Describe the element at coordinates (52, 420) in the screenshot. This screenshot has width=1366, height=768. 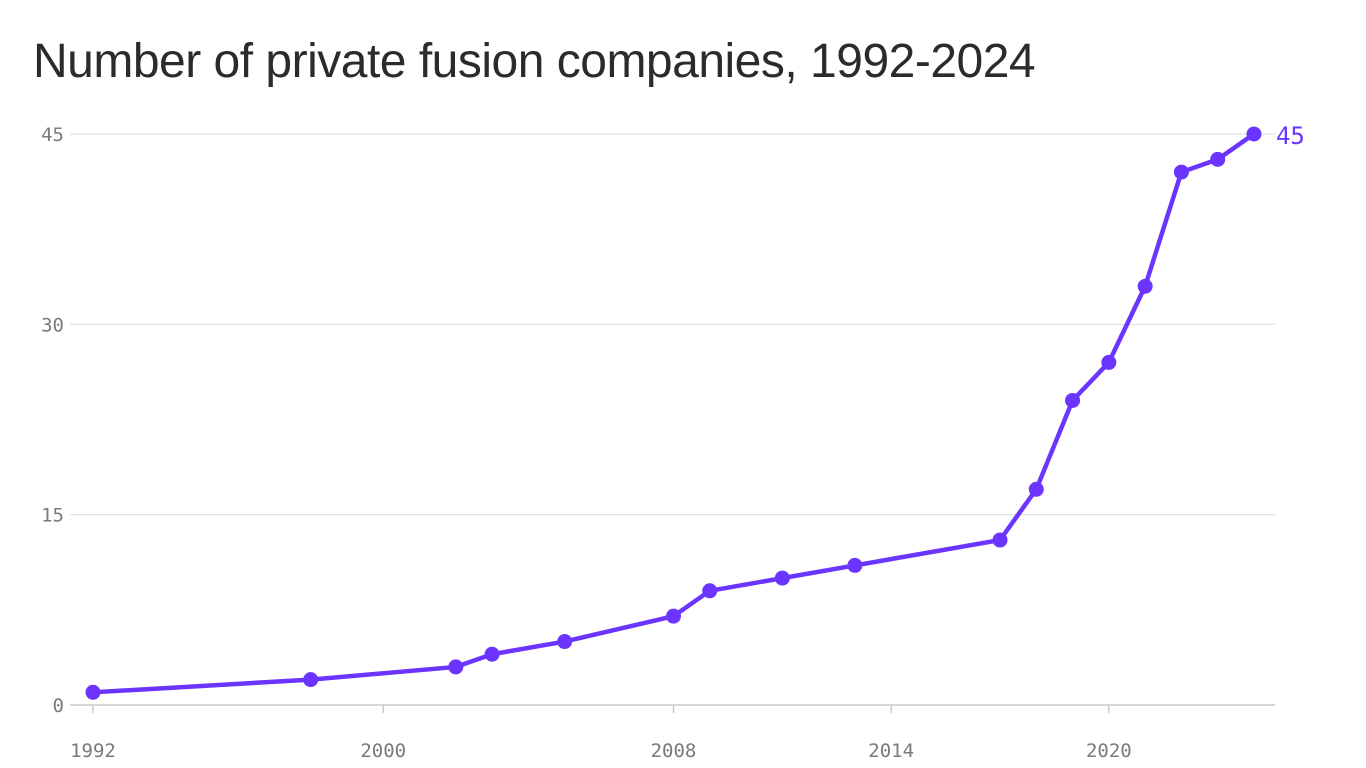
I see `y-axis-ticks: 0 15 30 45` at that location.